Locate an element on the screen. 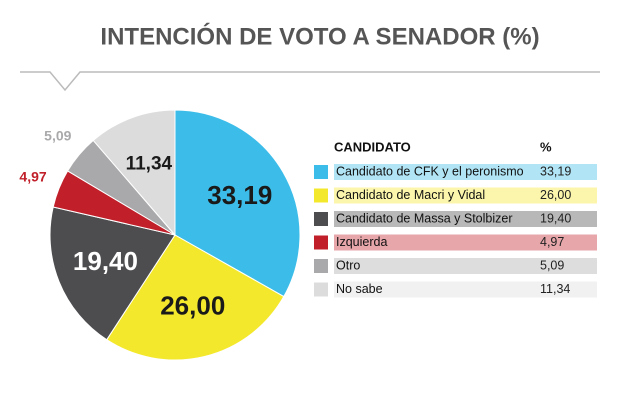 Image resolution: width=640 pixels, height=403 pixels. legend-value: 33,19 is located at coordinates (555, 171).